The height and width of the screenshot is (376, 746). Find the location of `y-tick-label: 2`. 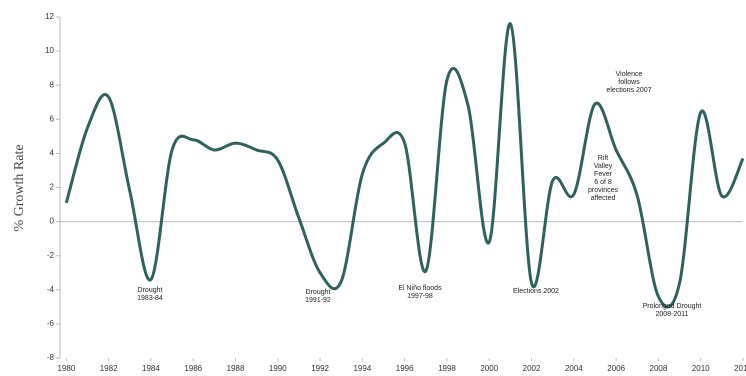

y-tick-label: 2 is located at coordinates (52, 187).